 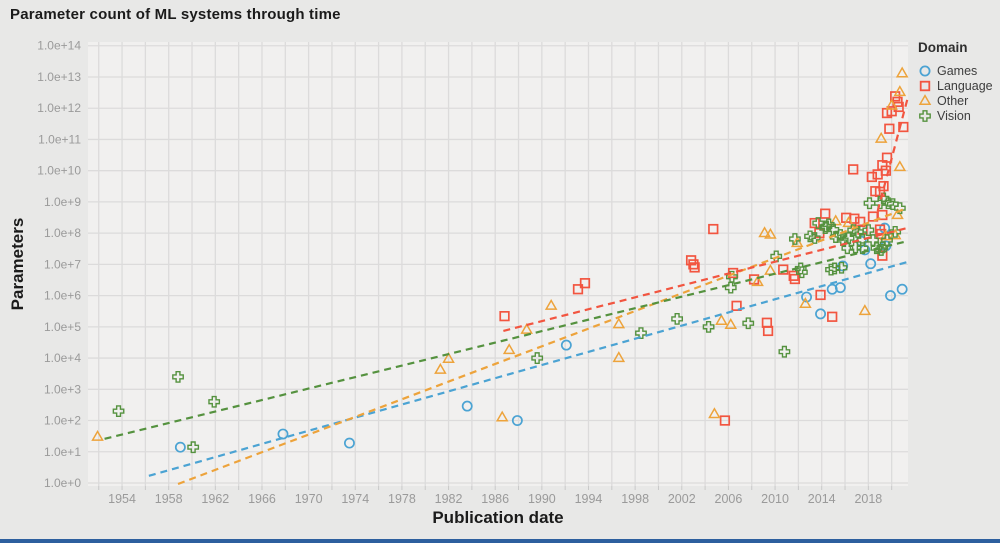 I want to click on legend-item-vision: Vision, so click(x=955, y=115).